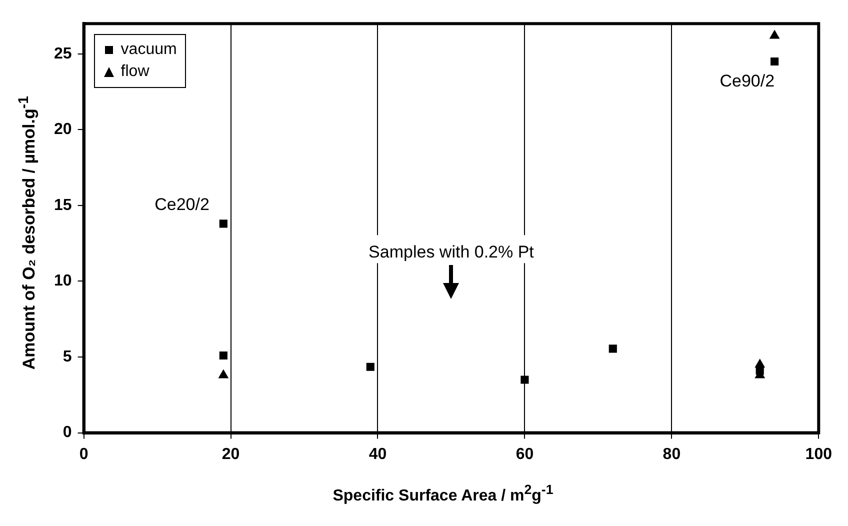 The image size is (848, 526). I want to click on annotation: Ce20/2, so click(182, 204).